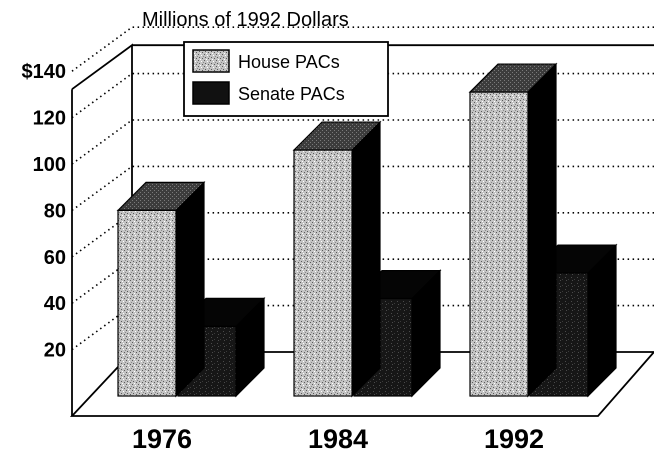  What do you see at coordinates (49, 165) in the screenshot?
I see `y-tick-label: 100` at bounding box center [49, 165].